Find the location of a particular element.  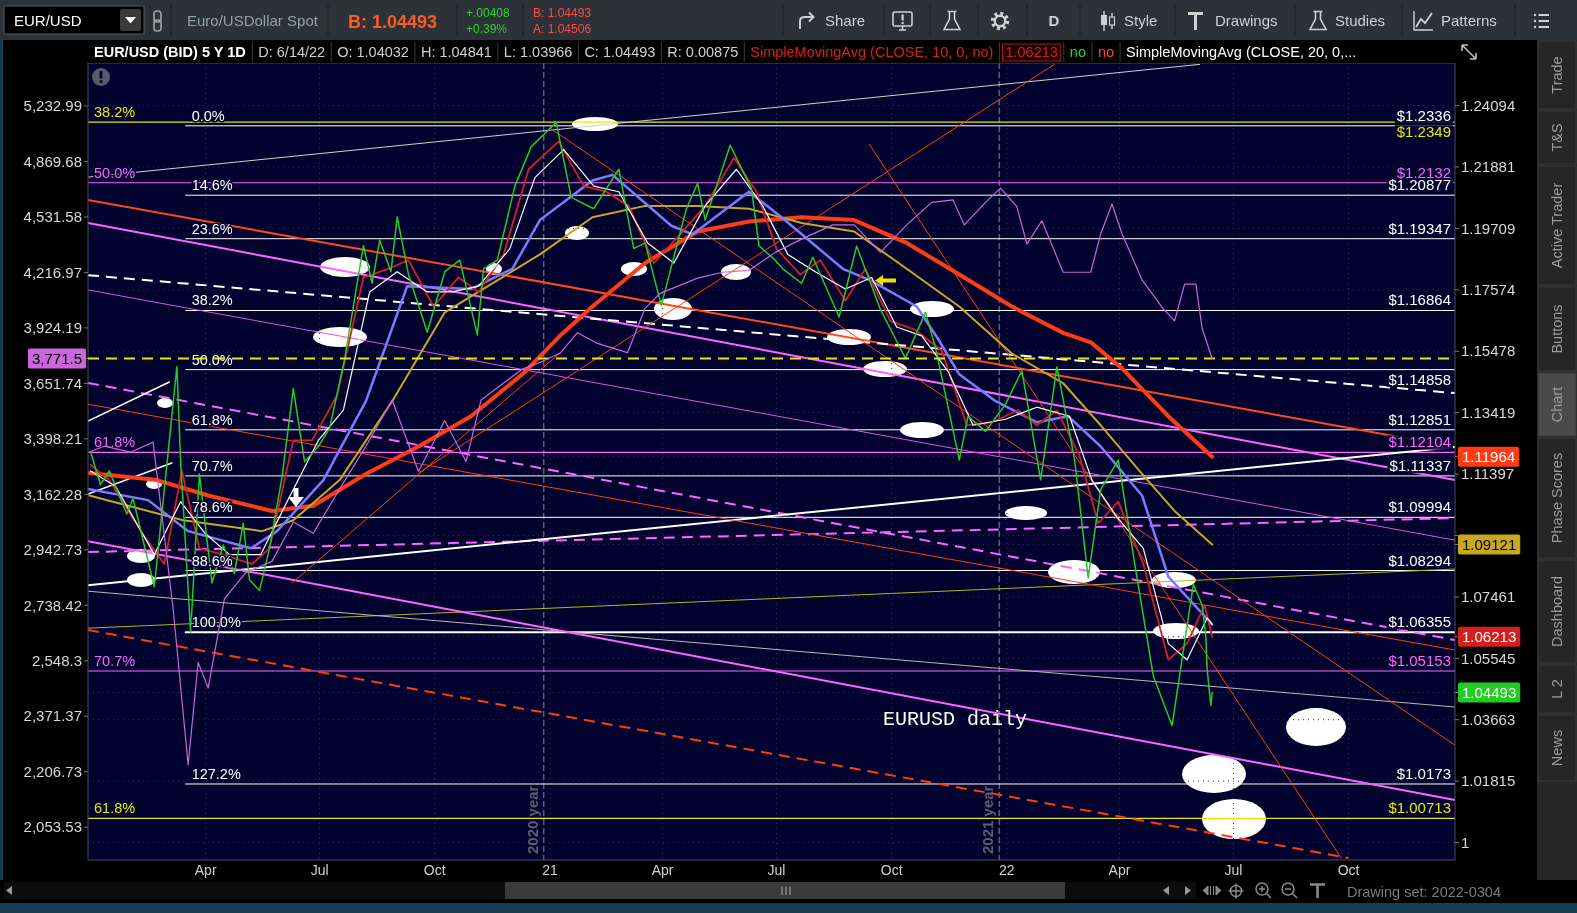

y-tick-label: 3,651.74 is located at coordinates (52, 383).